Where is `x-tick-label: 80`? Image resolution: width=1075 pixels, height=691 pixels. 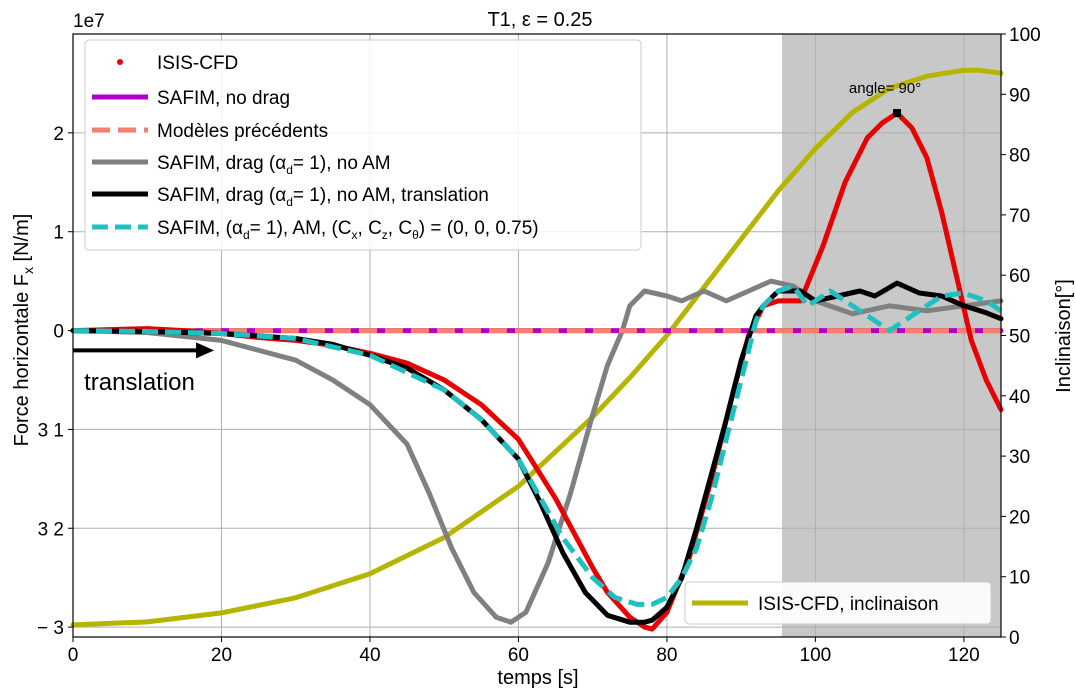
x-tick-label: 80 is located at coordinates (666, 655).